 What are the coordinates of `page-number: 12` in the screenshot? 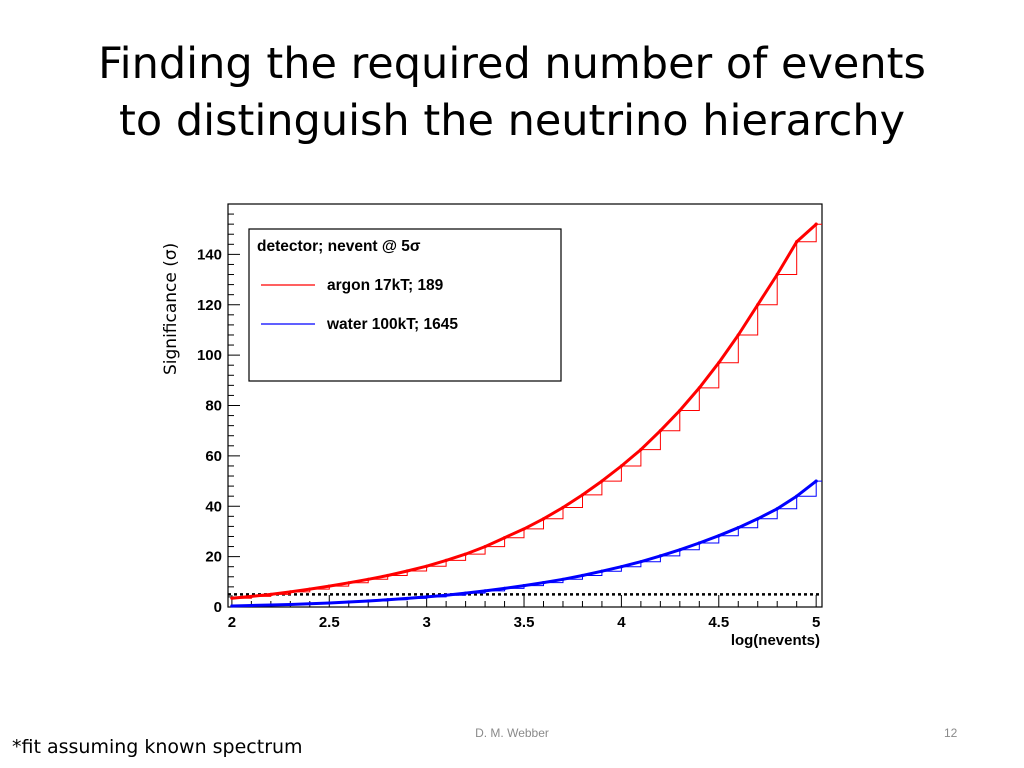 It's located at (951, 733).